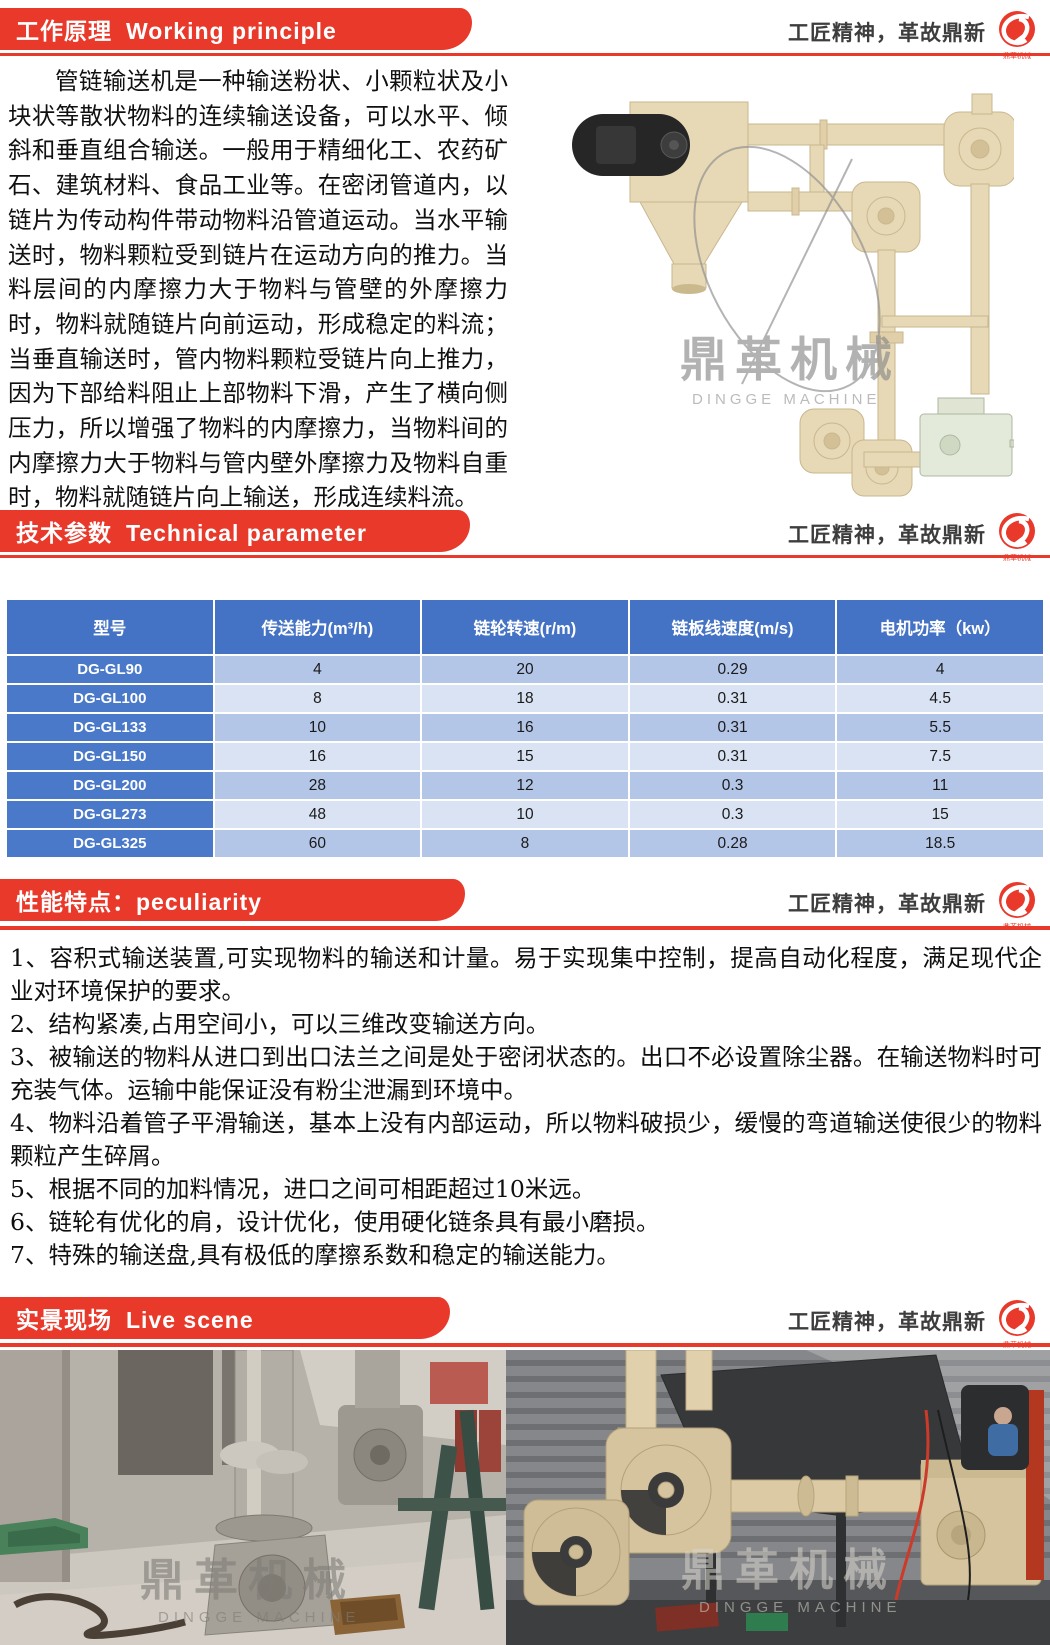  What do you see at coordinates (940, 627) in the screenshot?
I see `col-header-motor-power: 电机功率（kw）` at bounding box center [940, 627].